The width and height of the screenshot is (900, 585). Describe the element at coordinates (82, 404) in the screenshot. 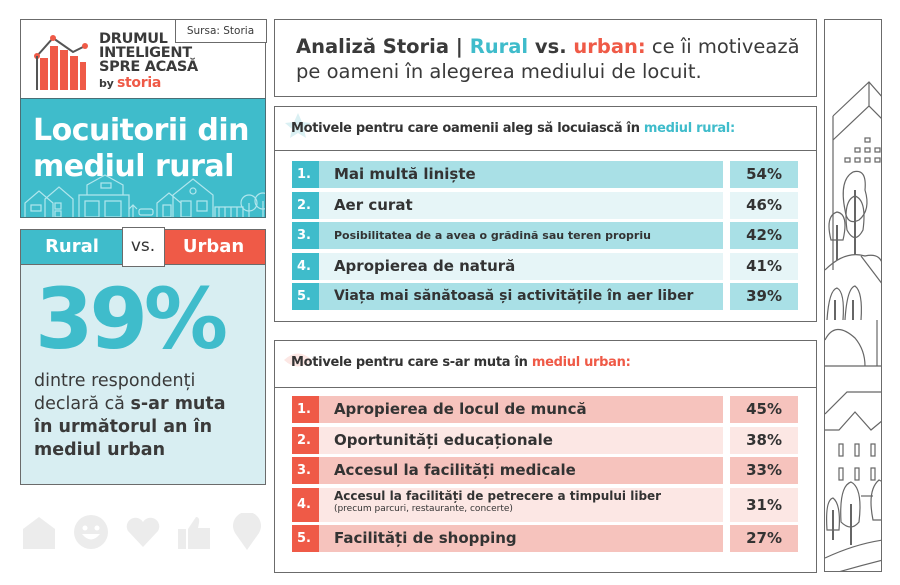

I see `stat-text-2: declară că` at that location.